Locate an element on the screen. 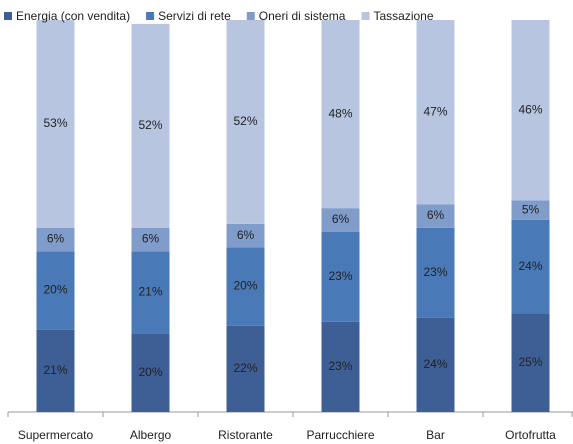 The image size is (573, 444). legend-label: Energia (con vendita) is located at coordinates (73, 16).